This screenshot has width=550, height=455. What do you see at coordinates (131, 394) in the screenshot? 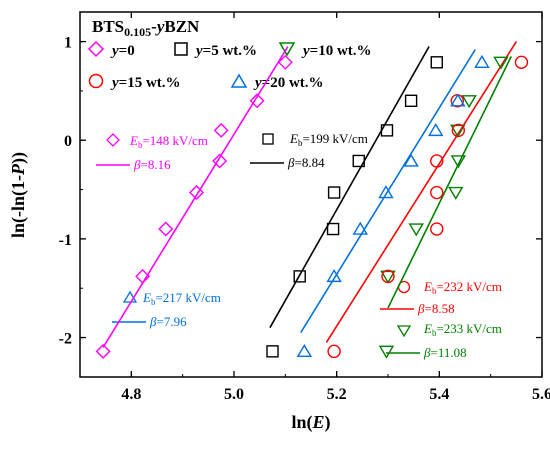
I see `x-tick-label: 4.8` at bounding box center [131, 394].